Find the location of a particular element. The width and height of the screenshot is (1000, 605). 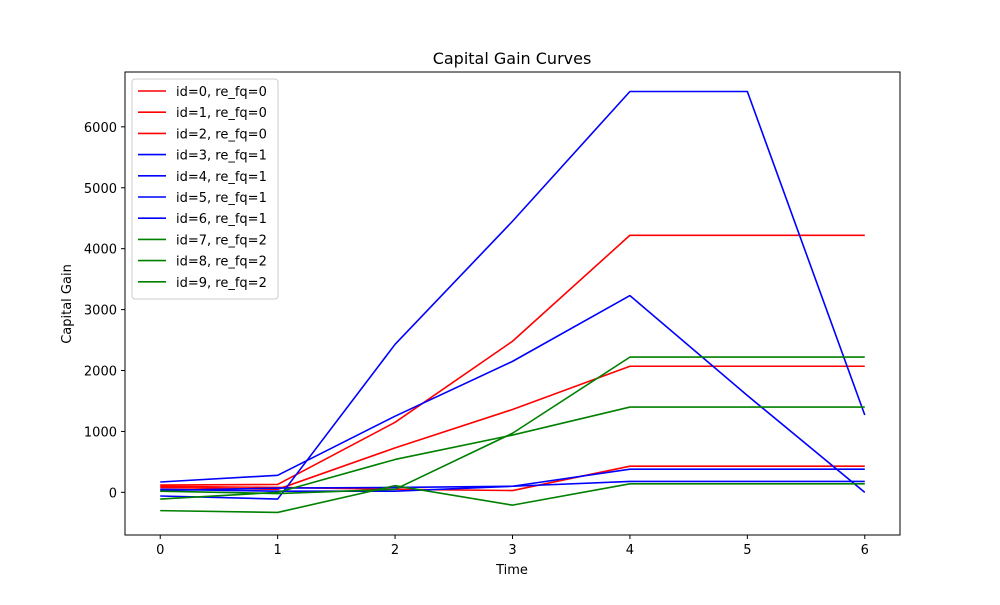

legend-label-0: id=0, re_fq=0 is located at coordinates (221, 92).